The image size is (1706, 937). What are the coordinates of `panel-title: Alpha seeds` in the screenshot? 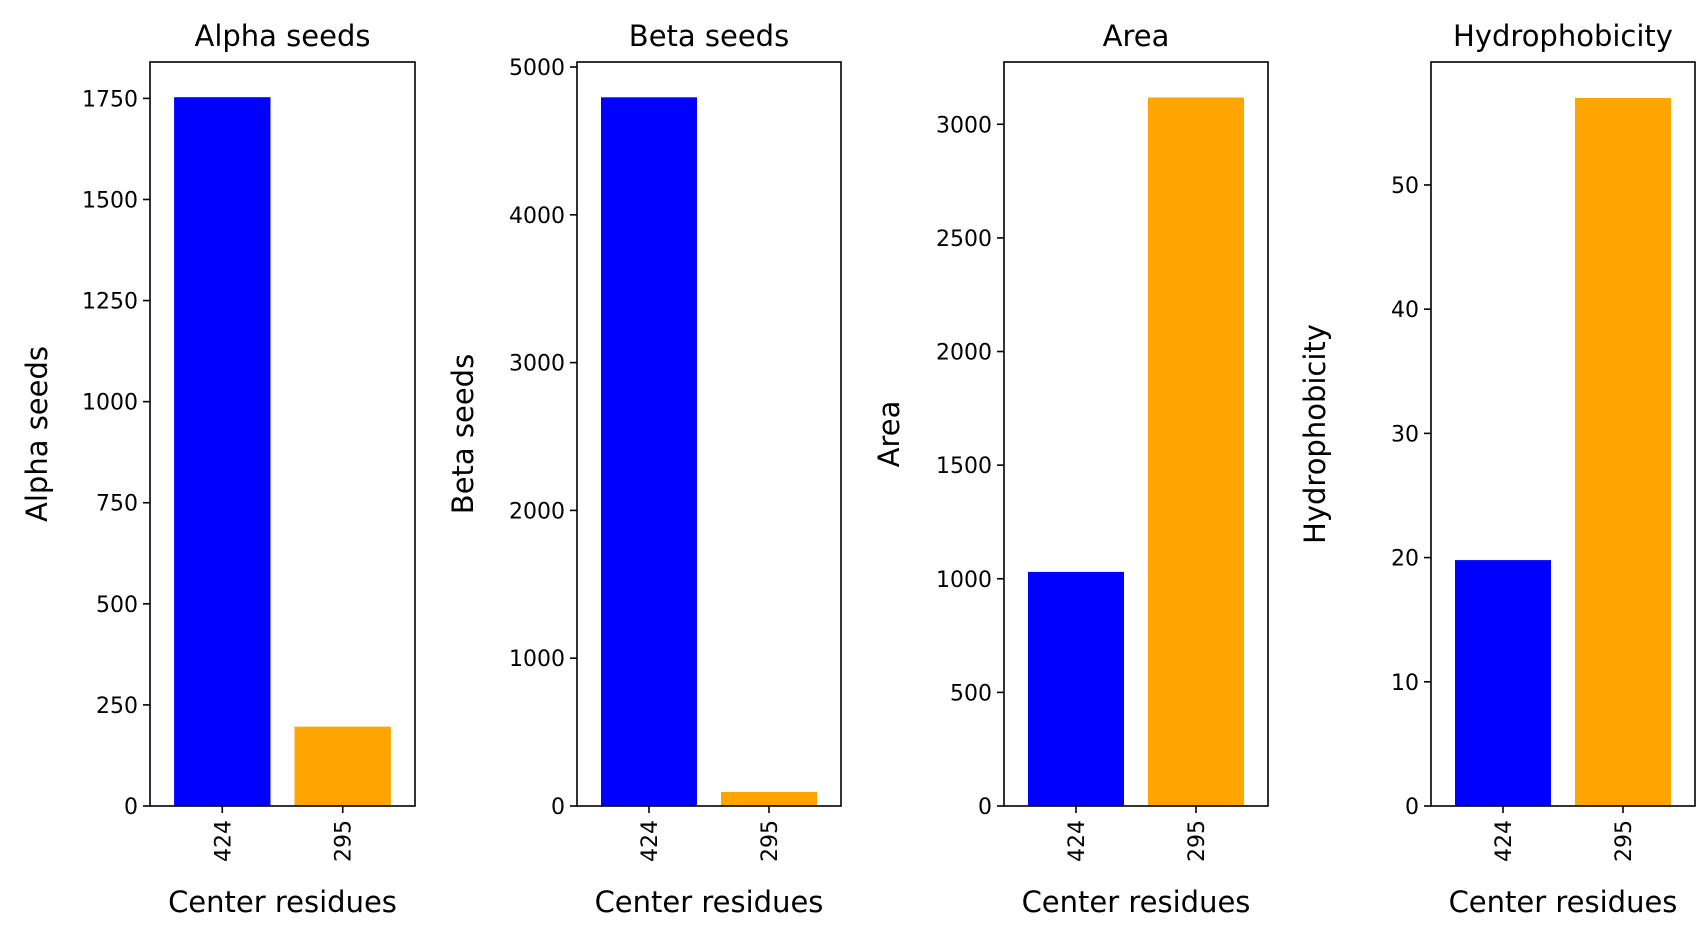 It's located at (283, 36).